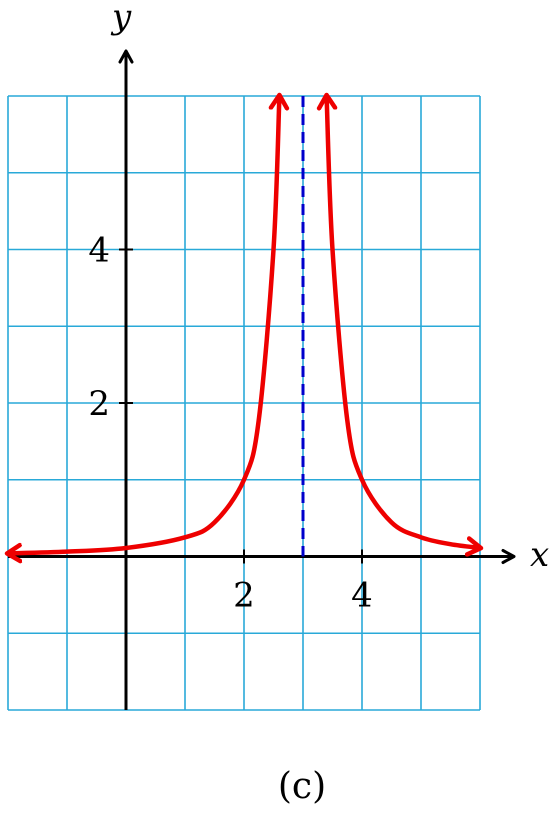 This screenshot has width=559, height=813. I want to click on figure-caption: (c), so click(302, 786).